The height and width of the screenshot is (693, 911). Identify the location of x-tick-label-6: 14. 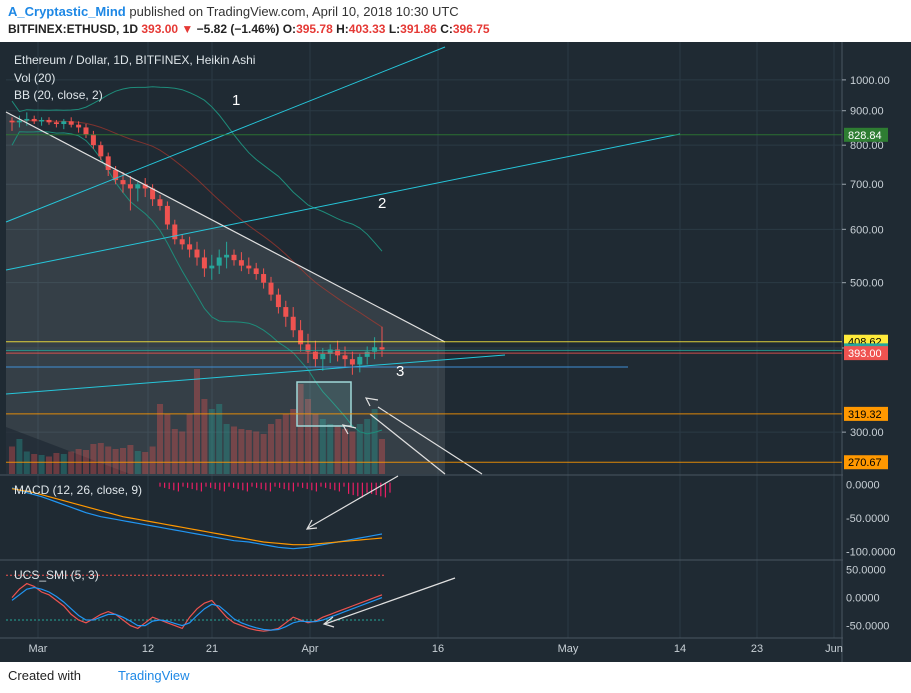
(680, 649).